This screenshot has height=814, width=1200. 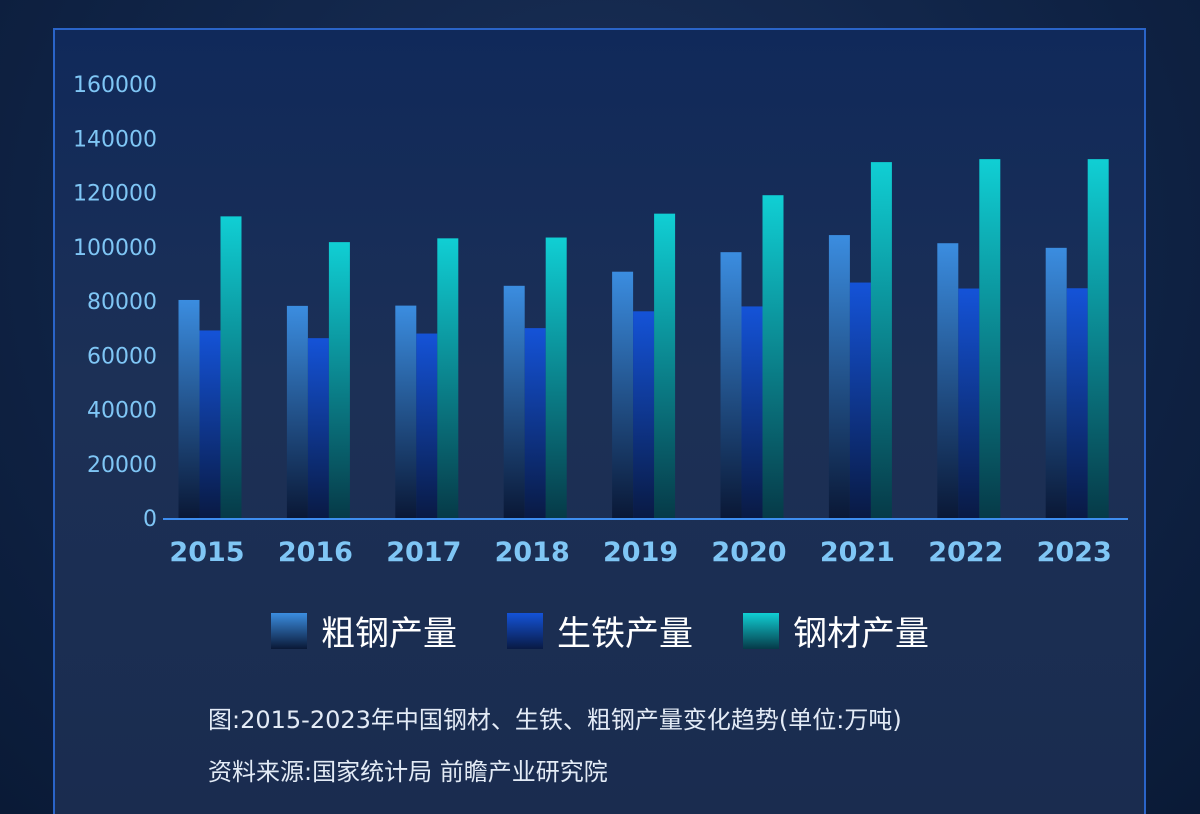 What do you see at coordinates (315, 552) in the screenshot?
I see `x-tick-label: 2016` at bounding box center [315, 552].